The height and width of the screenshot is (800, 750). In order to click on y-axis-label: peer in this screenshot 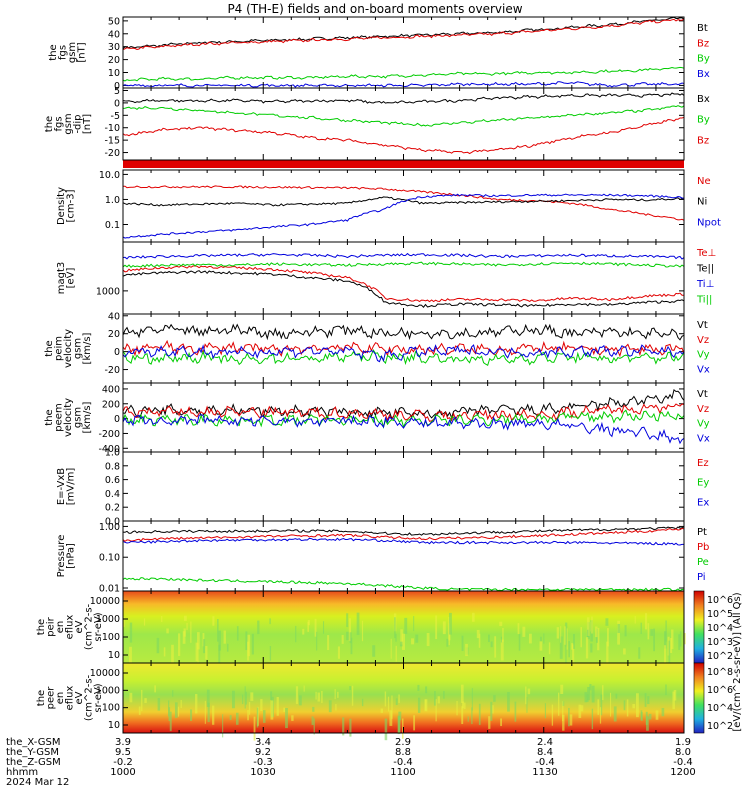, I will do `click(51, 698)`.